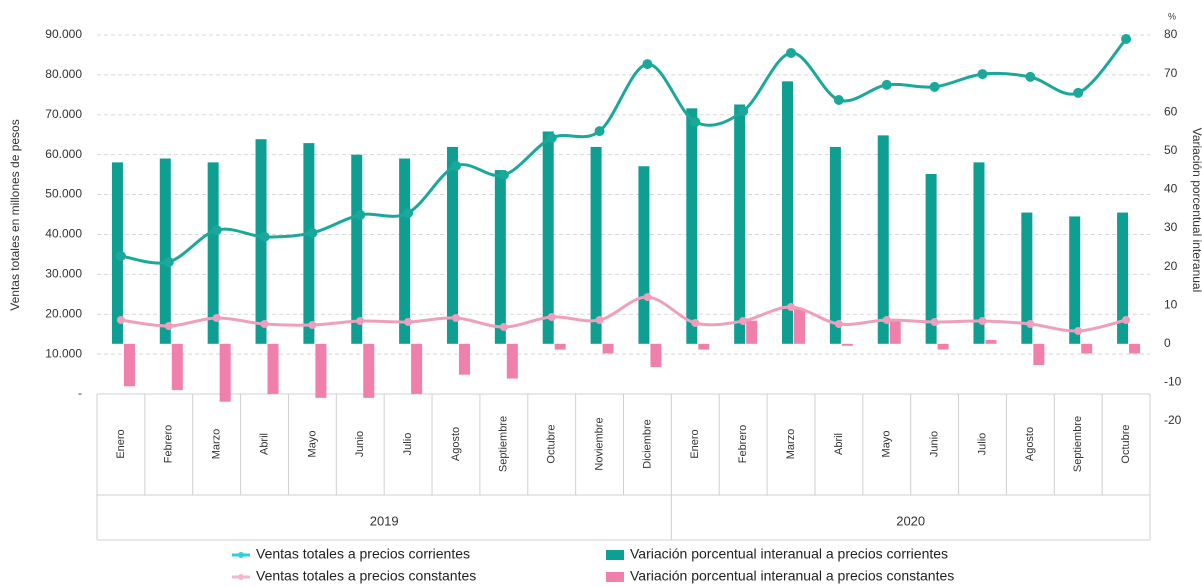 The width and height of the screenshot is (1202, 587). I want to click on x-tick-label: Octubre, so click(1126, 443).